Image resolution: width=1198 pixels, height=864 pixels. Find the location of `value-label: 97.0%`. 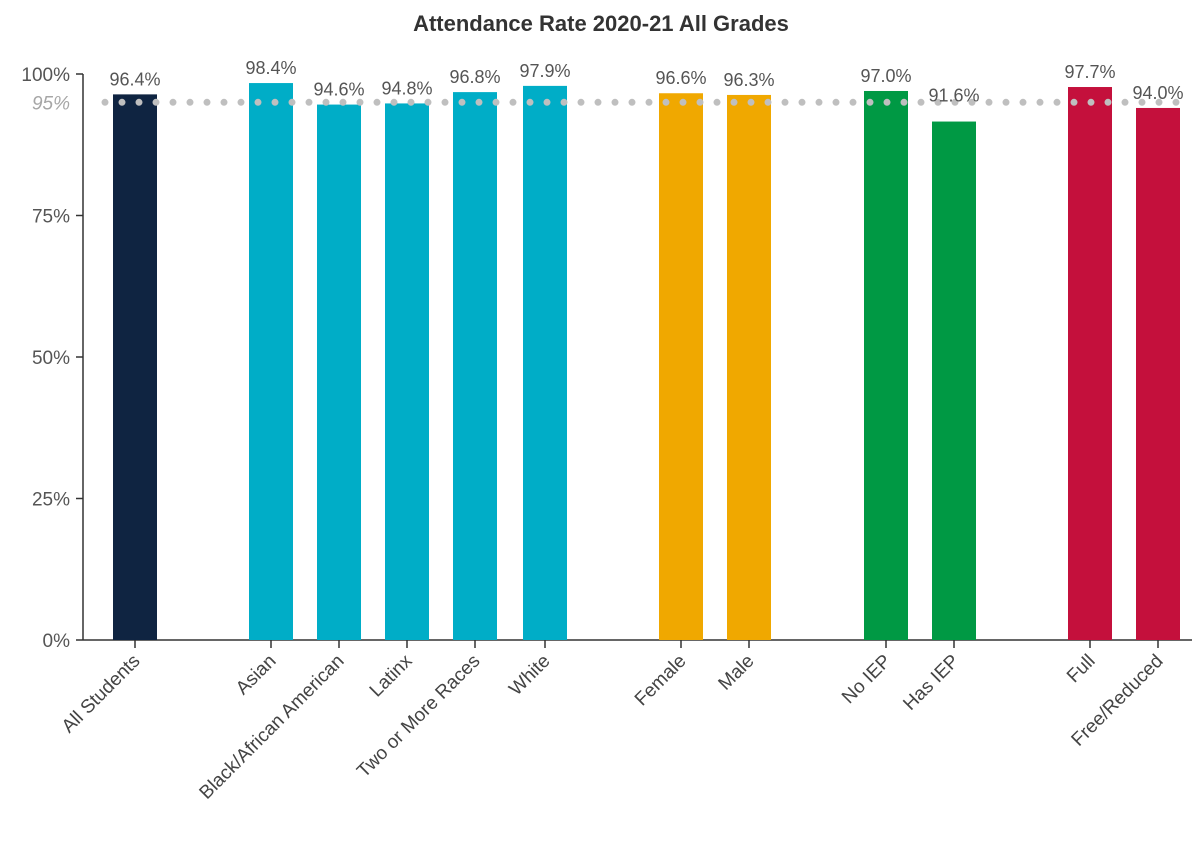

value-label: 97.0% is located at coordinates (885, 76).